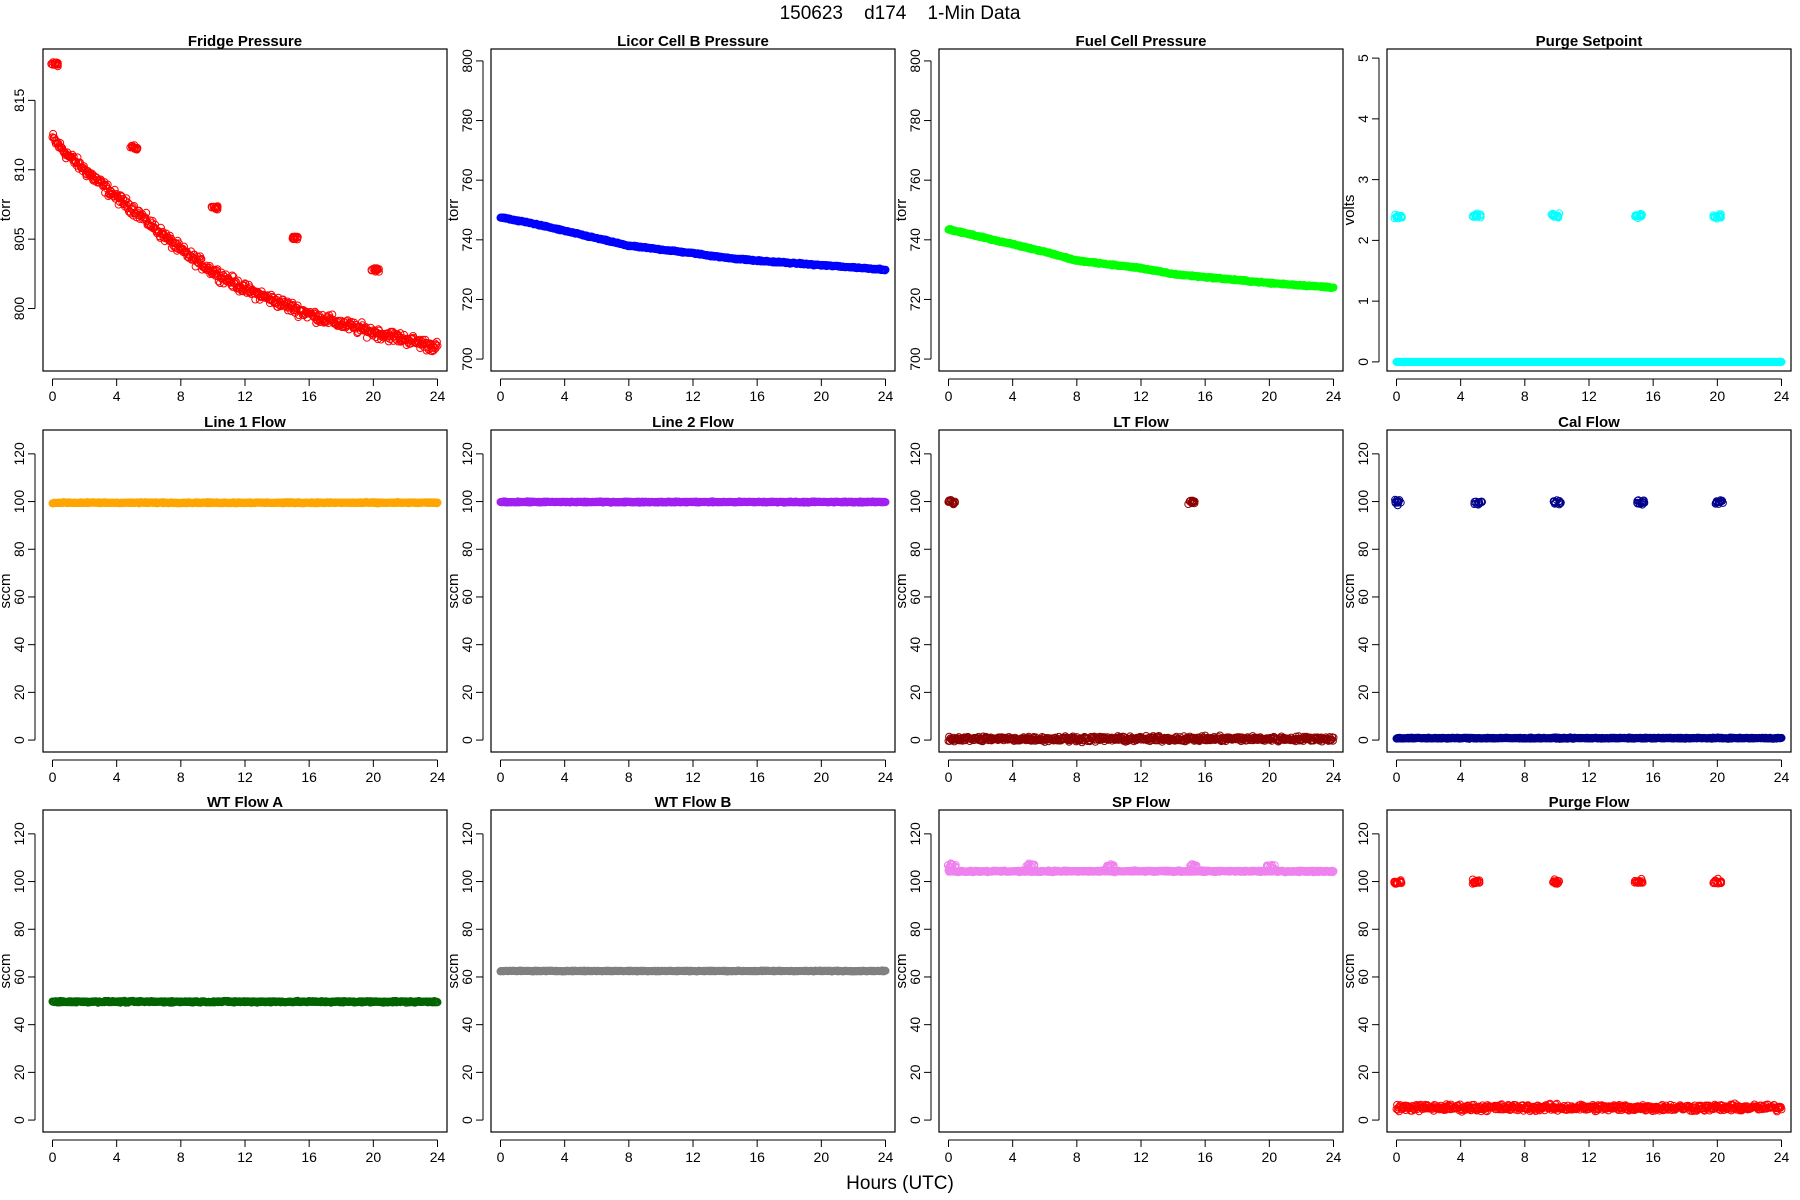 The width and height of the screenshot is (1800, 1200). Describe the element at coordinates (19, 170) in the screenshot. I see `y-tick-label: 810` at that location.